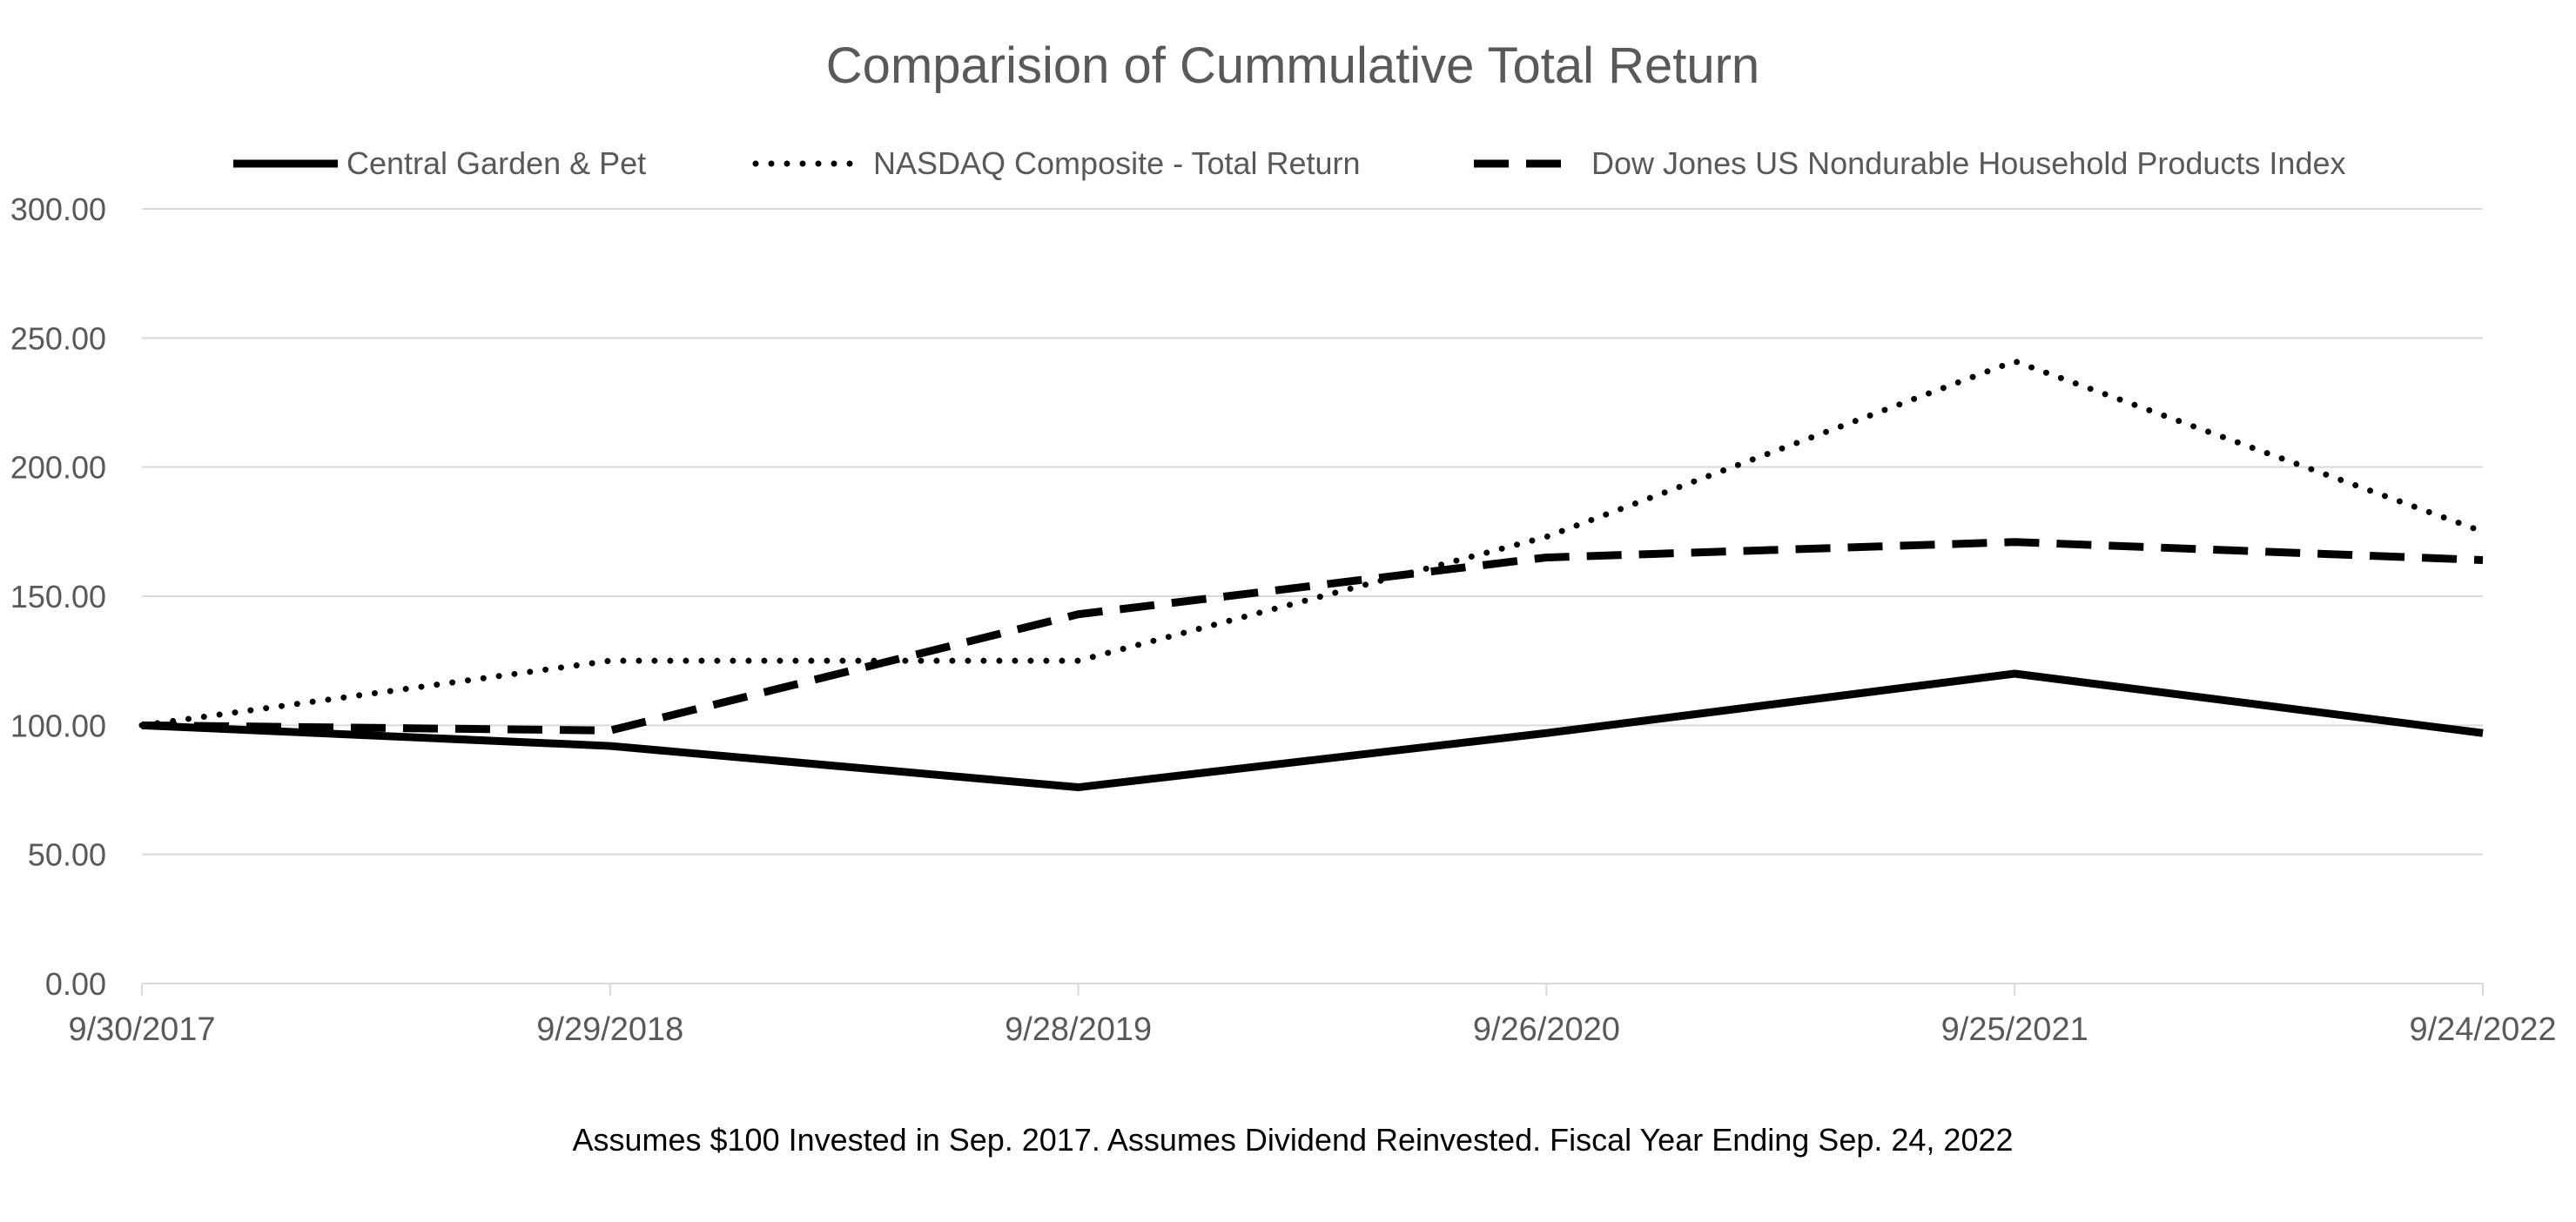 This screenshot has width=2576, height=1222. Describe the element at coordinates (1078, 1029) in the screenshot. I see `x-tick-label: 9/28/2019` at that location.